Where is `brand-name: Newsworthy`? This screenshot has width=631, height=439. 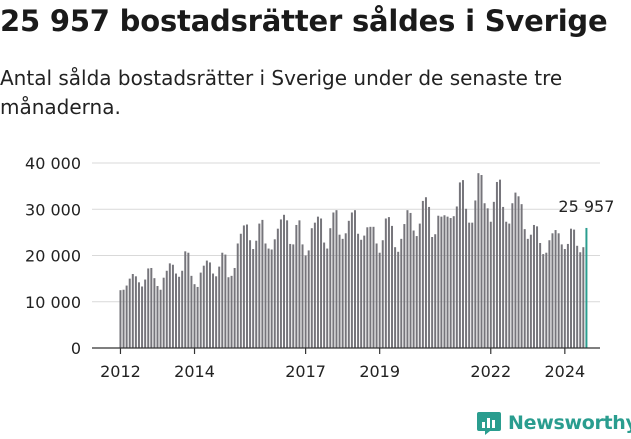 brand-name: Newsworthy is located at coordinates (569, 423).